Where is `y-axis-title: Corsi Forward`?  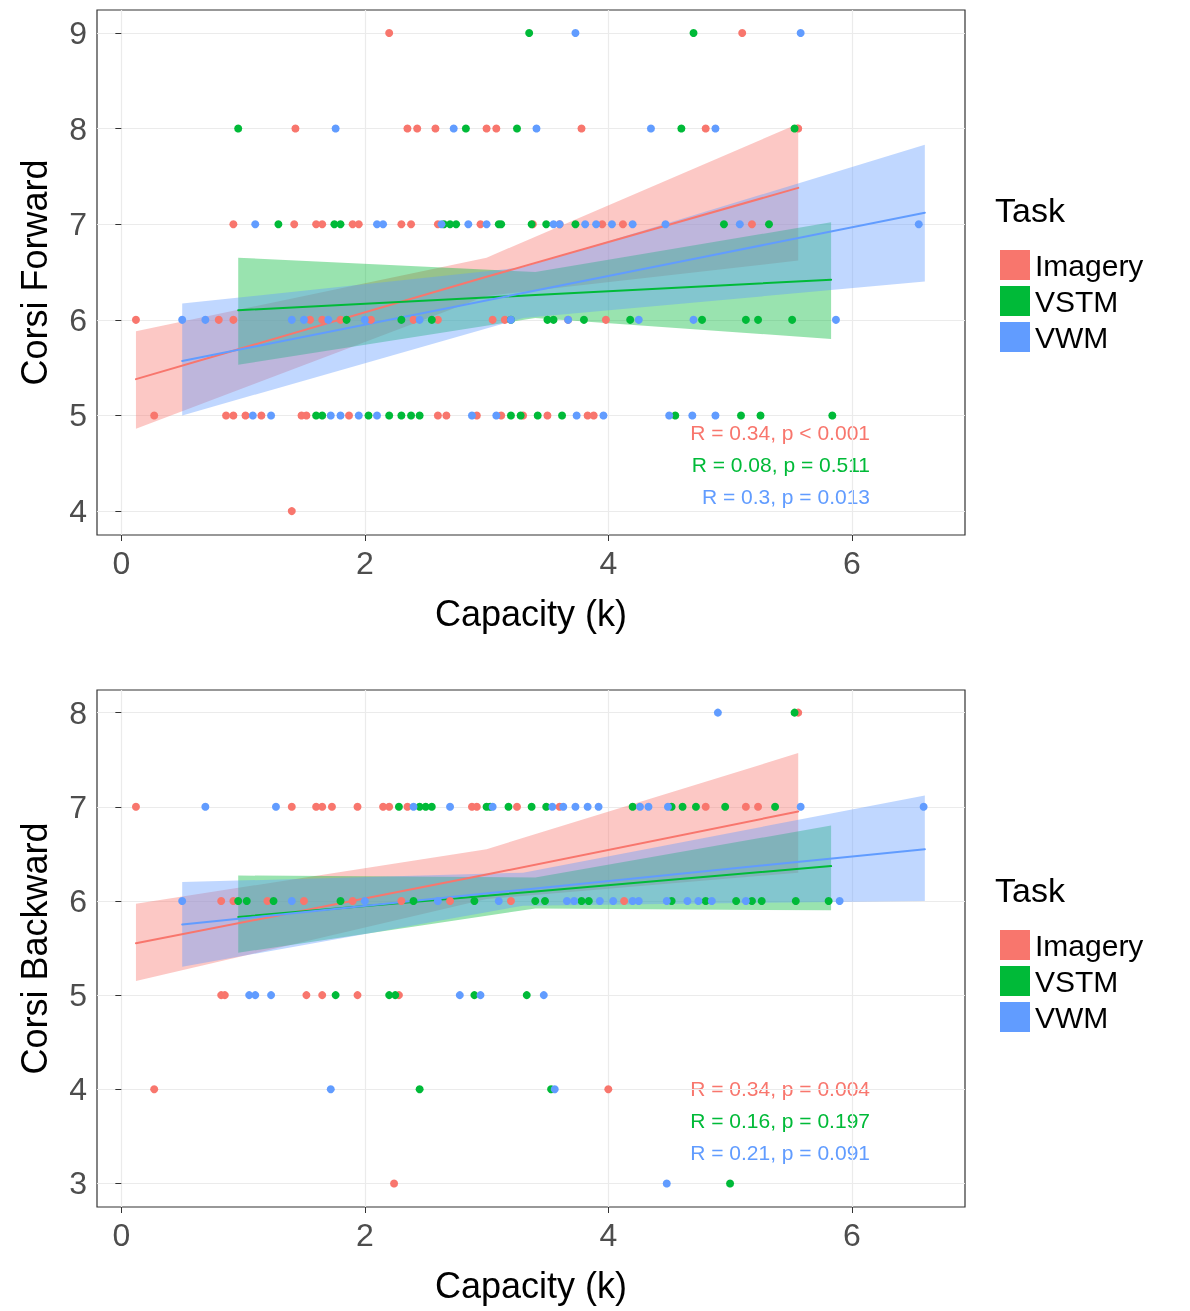 y-axis-title: Corsi Forward is located at coordinates (34, 272).